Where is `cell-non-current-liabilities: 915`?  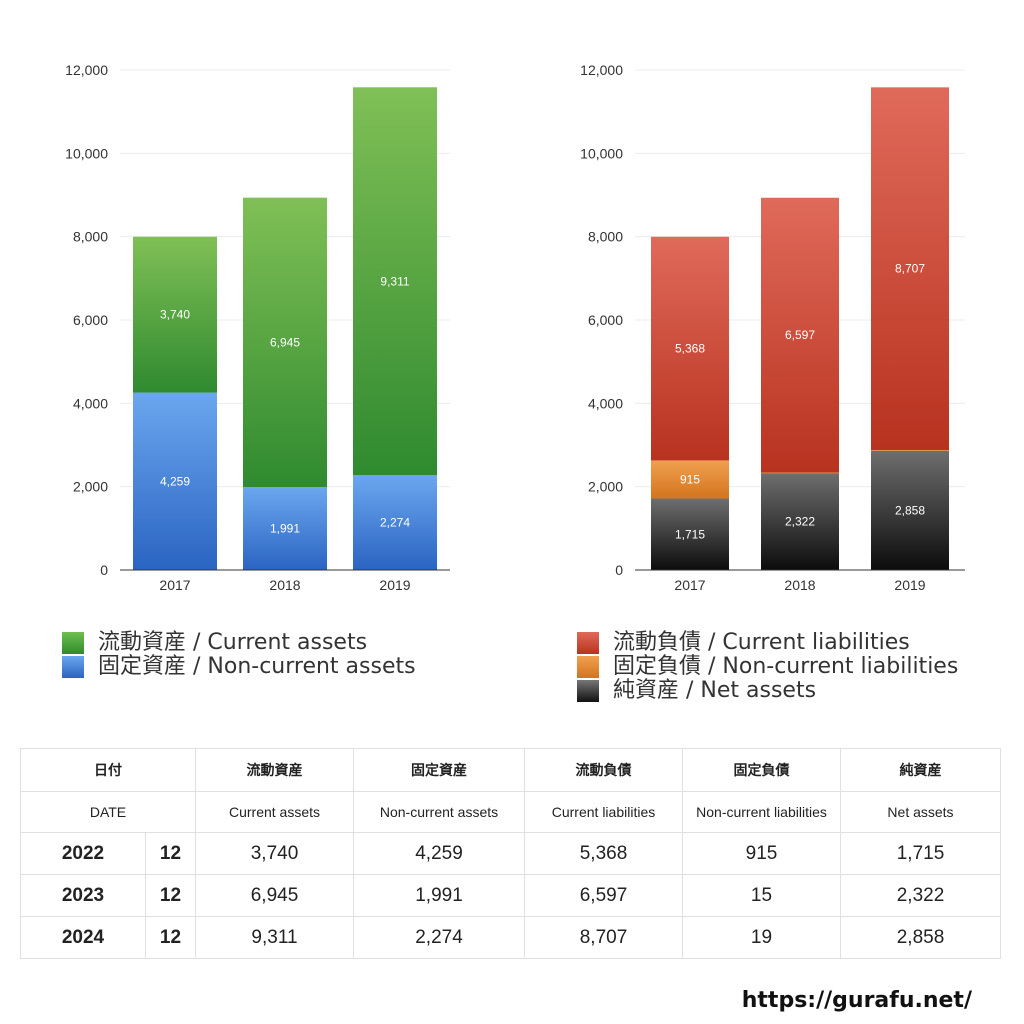 cell-non-current-liabilities: 915 is located at coordinates (761, 853).